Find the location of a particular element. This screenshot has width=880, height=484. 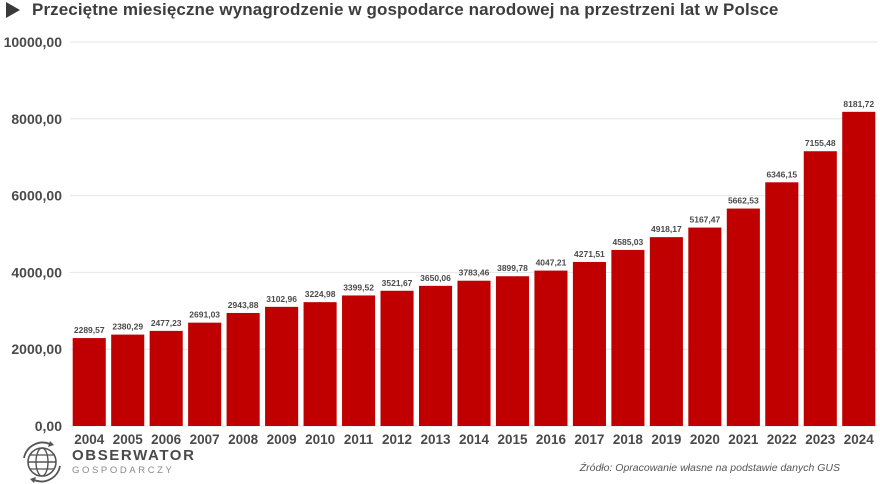

x-tick-label: 2018 is located at coordinates (628, 439).